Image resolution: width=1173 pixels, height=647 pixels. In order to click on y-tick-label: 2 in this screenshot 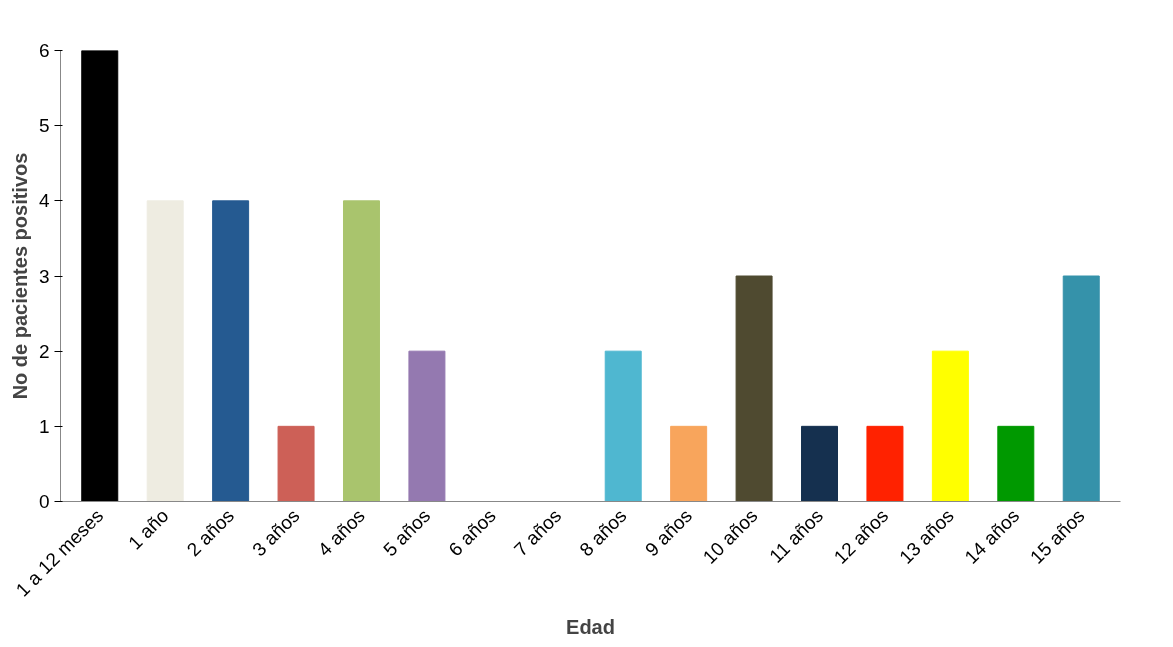, I will do `click(44, 351)`.